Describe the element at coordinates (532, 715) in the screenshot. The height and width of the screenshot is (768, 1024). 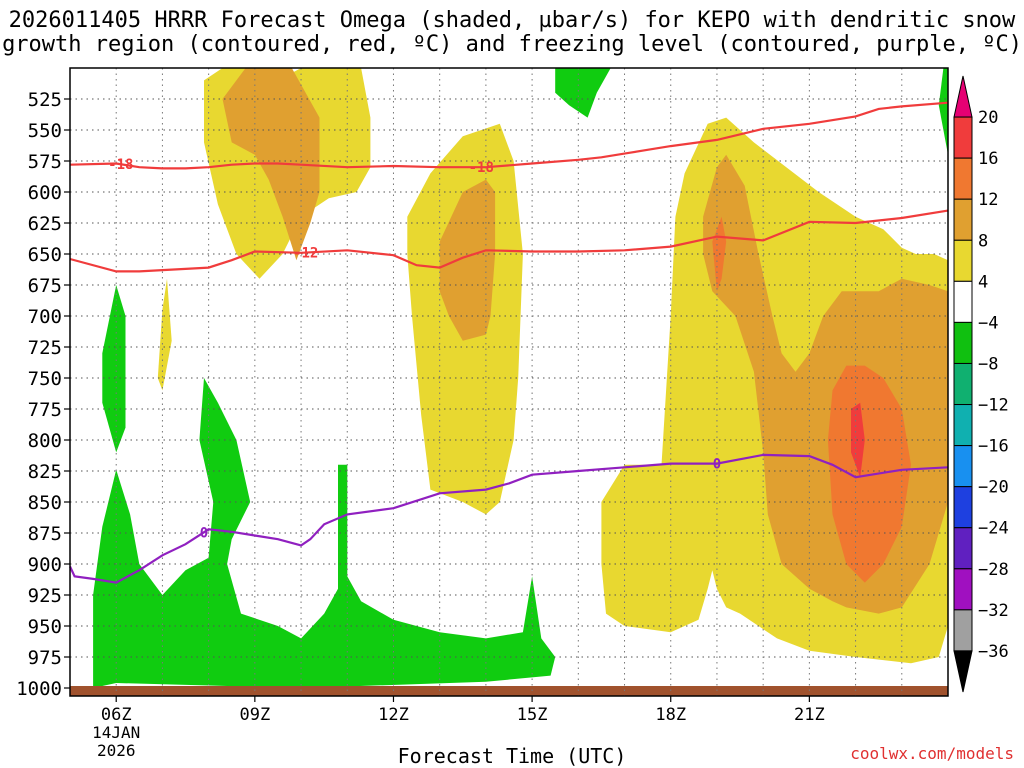
I see `x-tick-label-3: 15Z` at that location.